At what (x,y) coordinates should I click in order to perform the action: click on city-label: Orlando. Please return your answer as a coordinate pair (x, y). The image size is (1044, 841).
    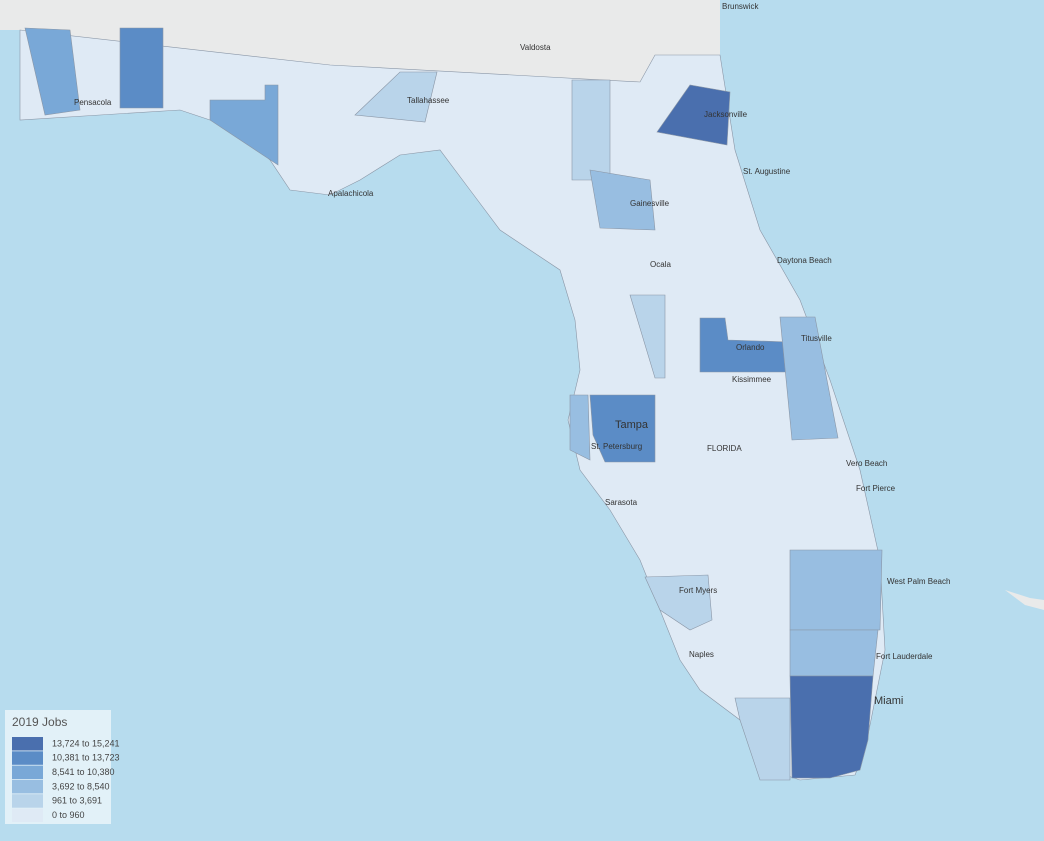
    Looking at the image, I should click on (750, 347).